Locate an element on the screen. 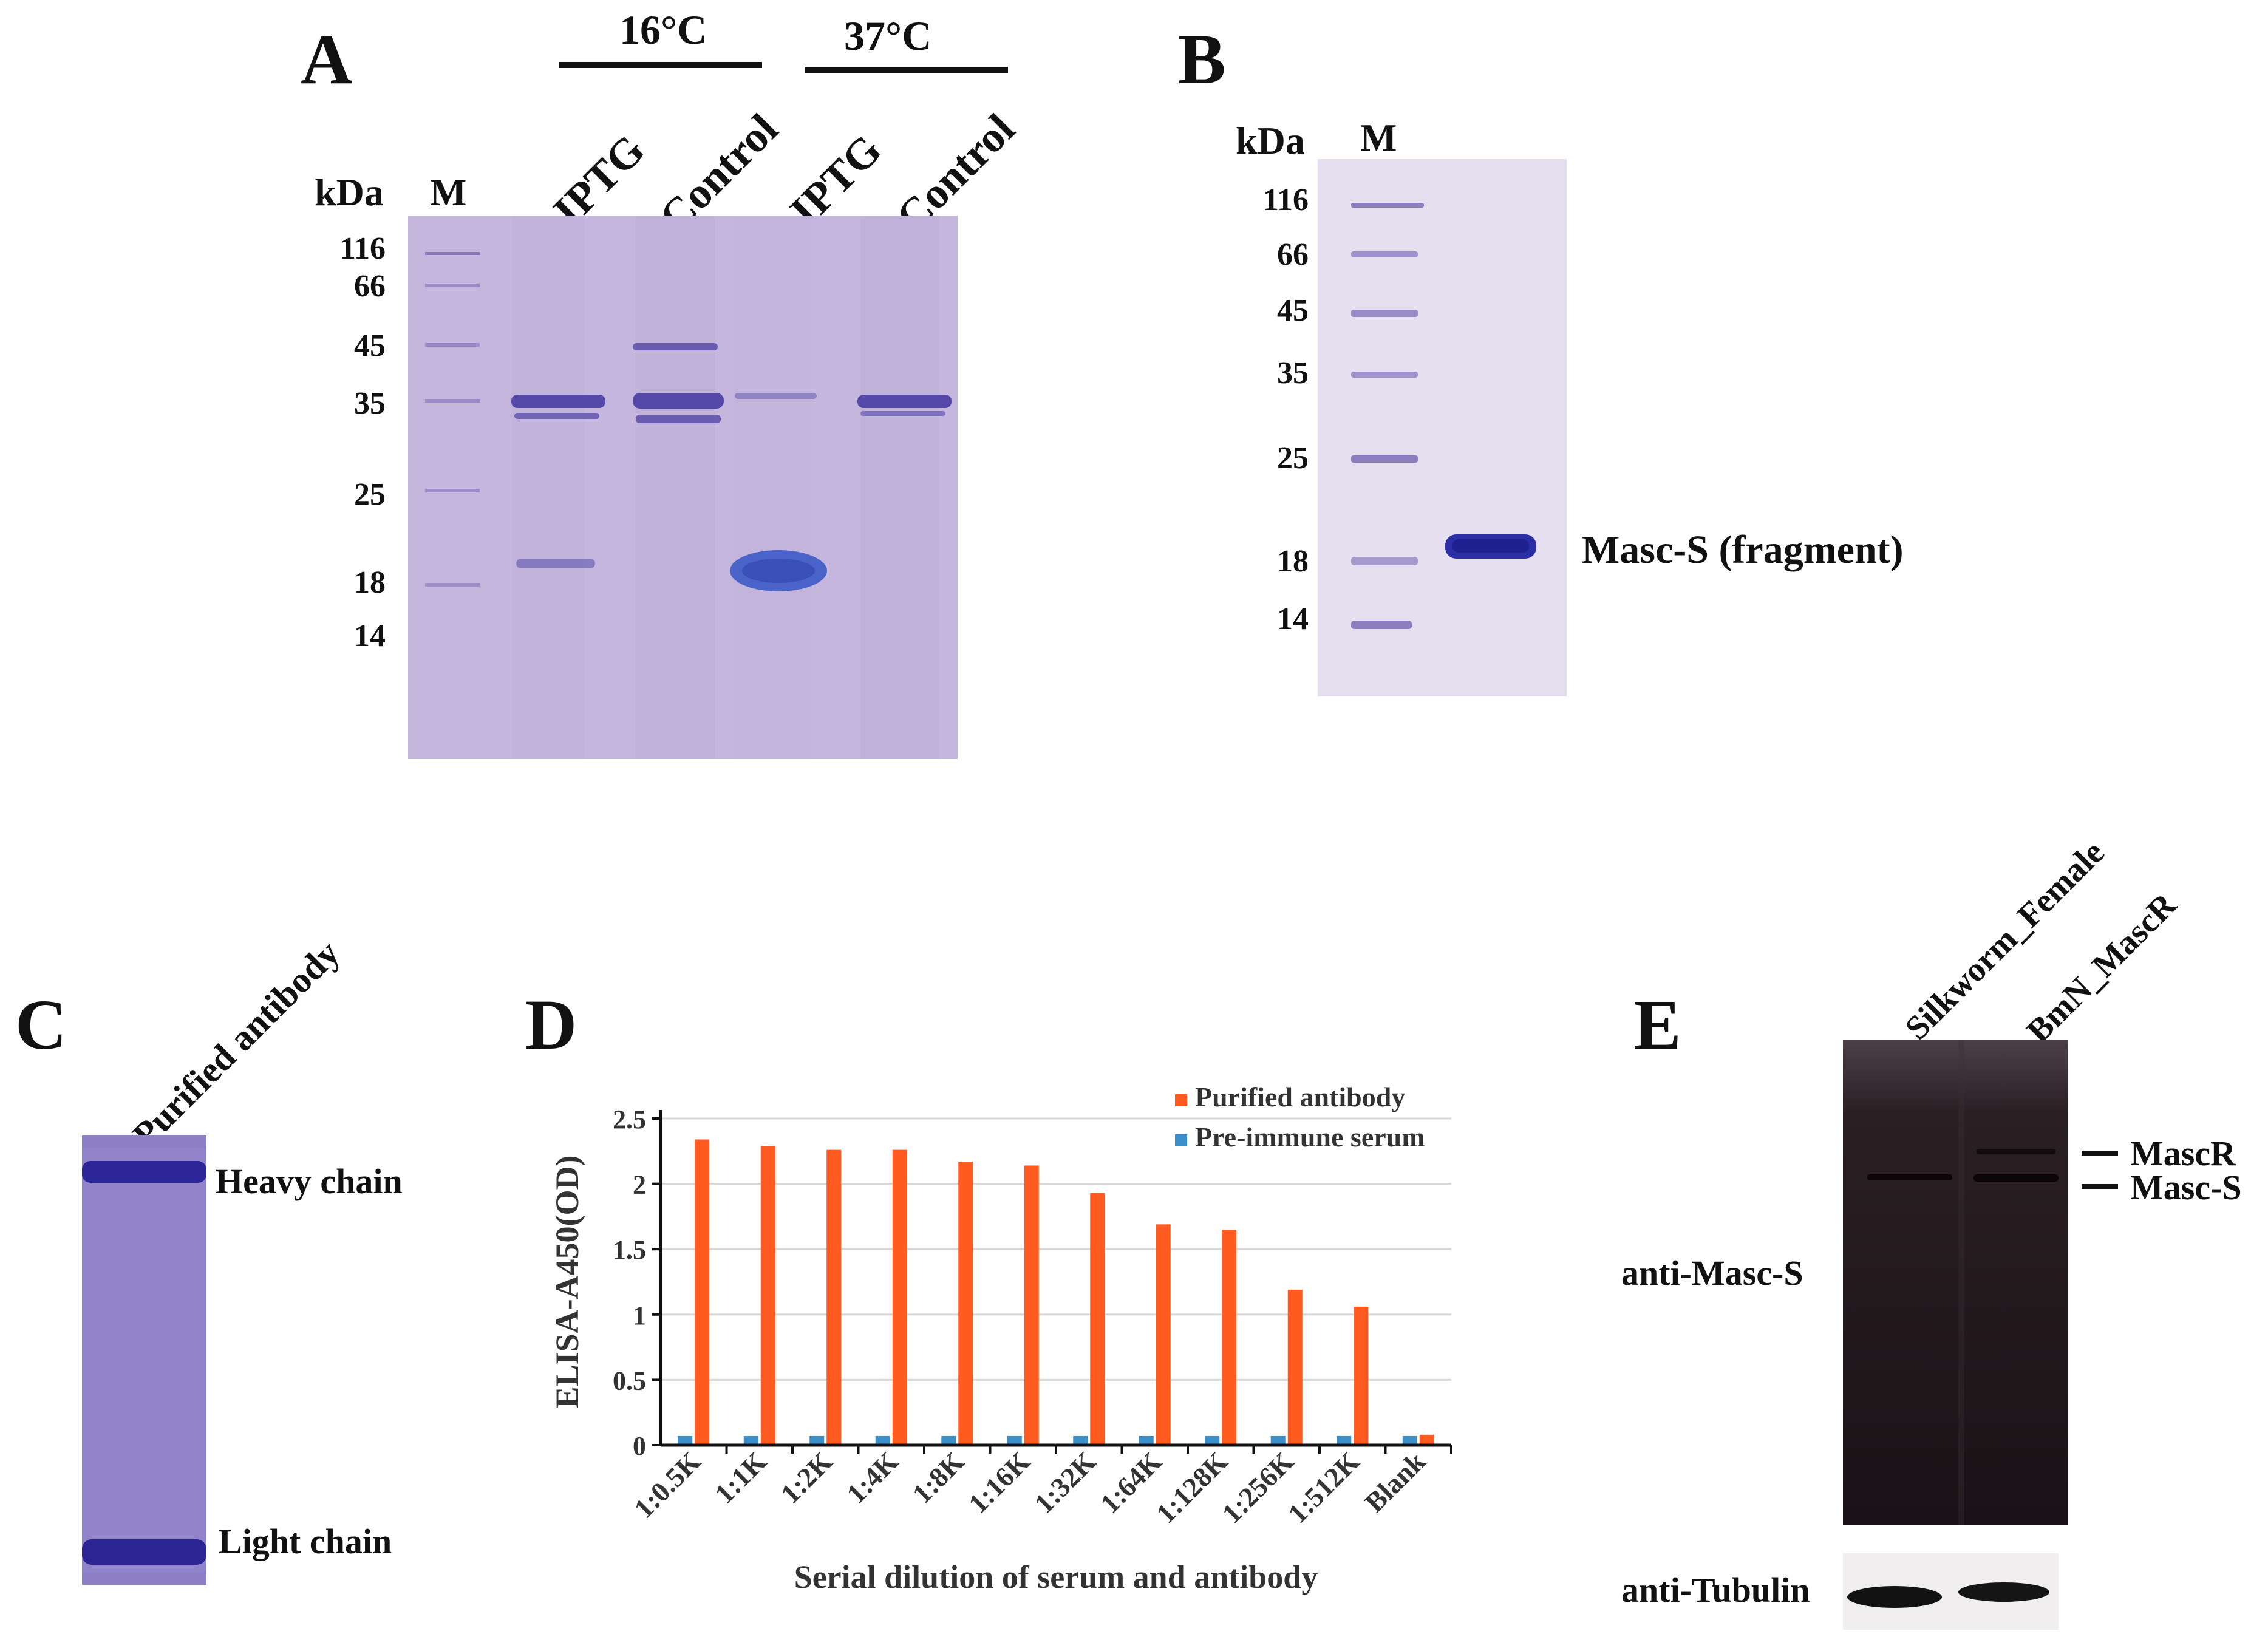 This screenshot has height=1651, width=2268. heavy-chain-label: Heavy chain is located at coordinates (309, 1181).